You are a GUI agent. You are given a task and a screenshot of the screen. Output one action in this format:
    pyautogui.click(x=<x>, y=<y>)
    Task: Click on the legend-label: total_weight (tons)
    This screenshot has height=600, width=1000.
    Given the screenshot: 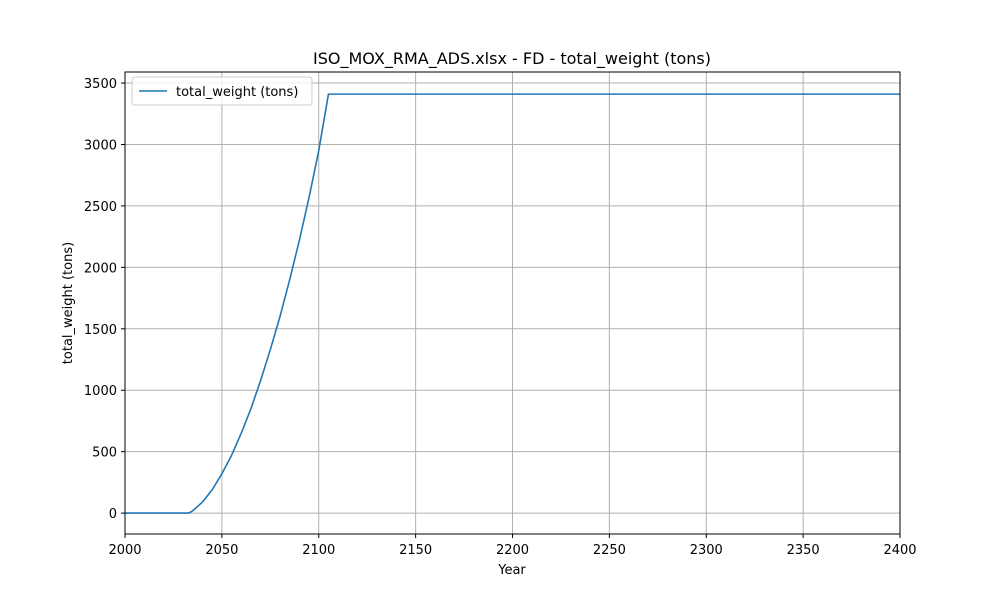 What is the action you would take?
    pyautogui.click(x=237, y=92)
    